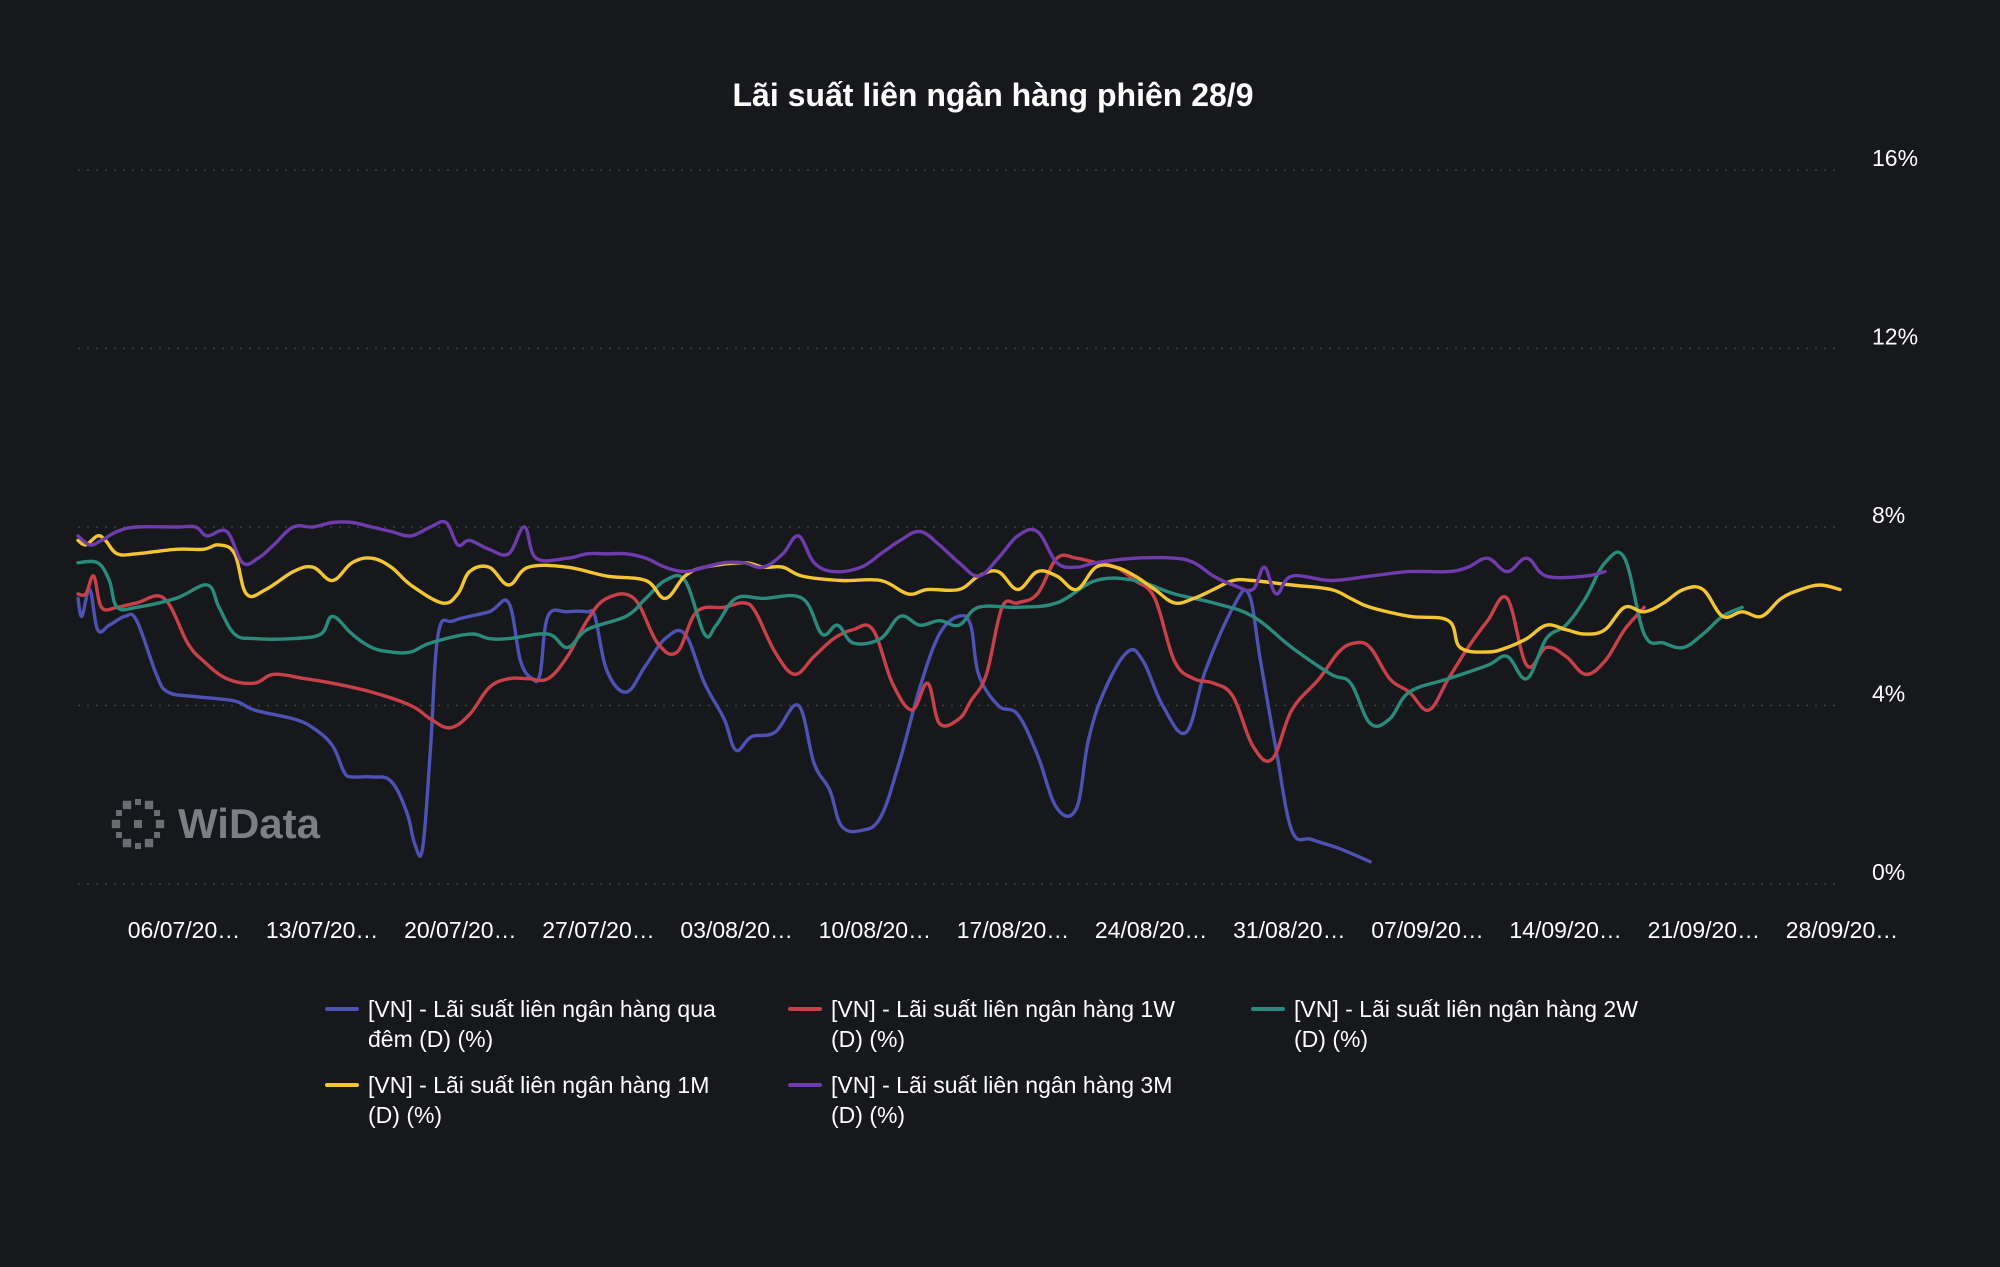 The image size is (2000, 1267). What do you see at coordinates (1003, 1024) in the screenshot?
I see `legend-label: [VN] - Lãi suất liên ngân hàng 1W (D) (%)` at bounding box center [1003, 1024].